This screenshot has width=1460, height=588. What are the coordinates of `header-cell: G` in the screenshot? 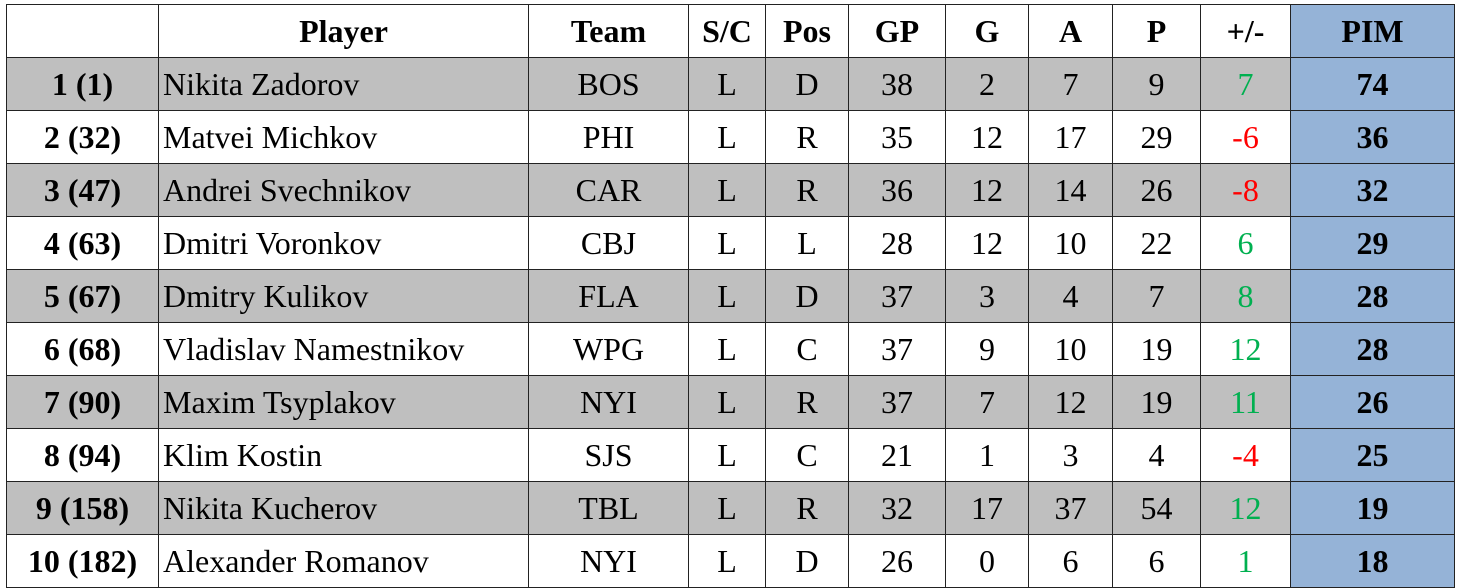 It's located at (987, 31).